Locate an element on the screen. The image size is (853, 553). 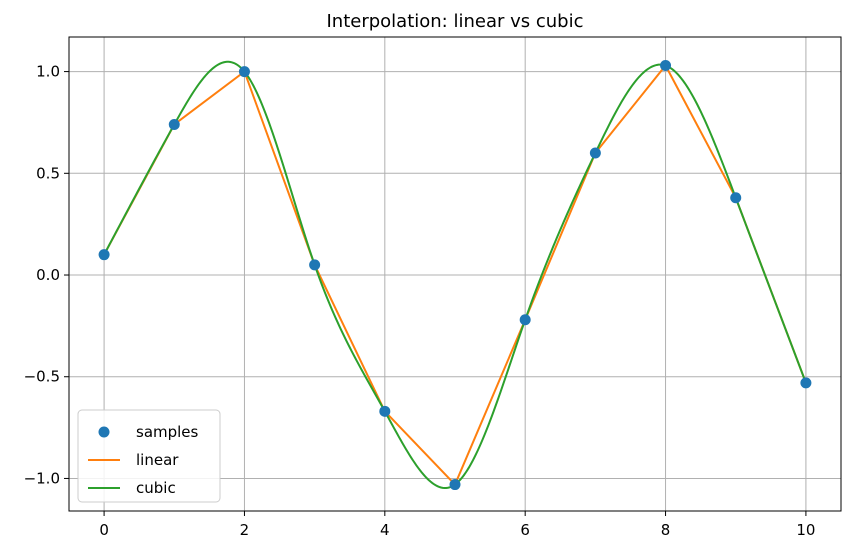
legend-box is located at coordinates (149, 456).